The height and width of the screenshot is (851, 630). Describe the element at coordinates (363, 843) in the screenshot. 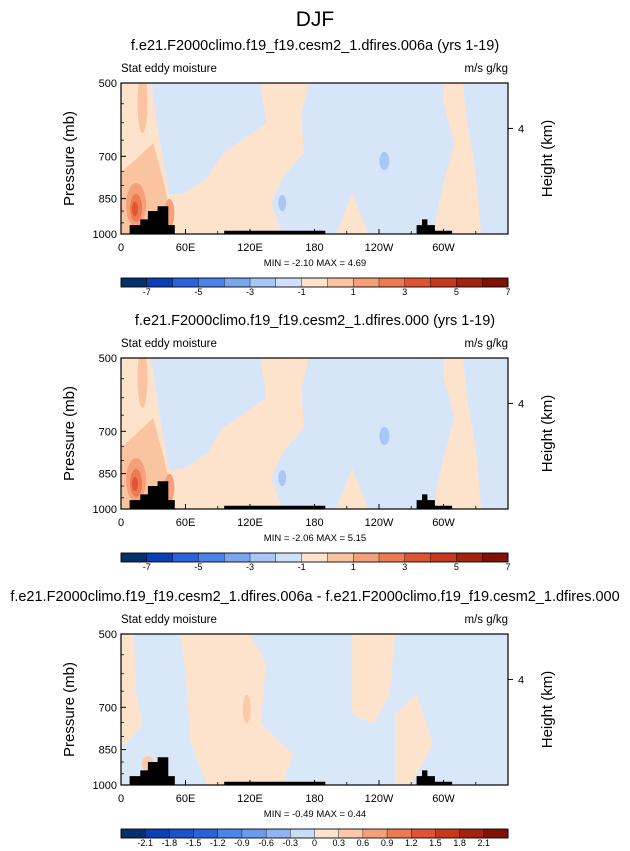

I see `colorbar-label: 0.6` at that location.